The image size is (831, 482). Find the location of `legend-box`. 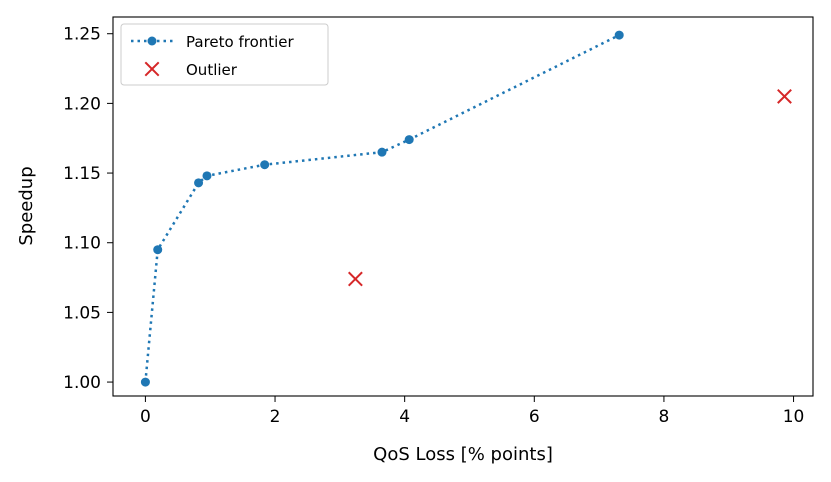

legend-box is located at coordinates (224, 54).